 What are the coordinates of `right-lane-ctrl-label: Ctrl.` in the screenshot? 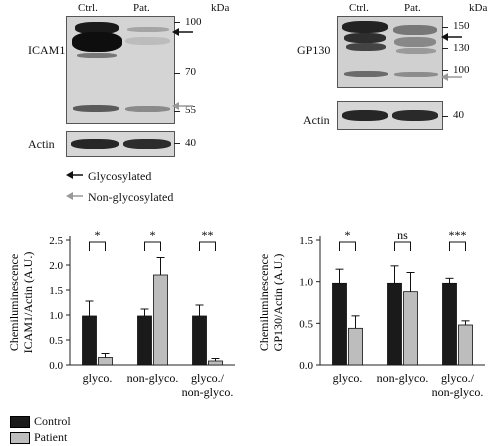 It's located at (359, 8).